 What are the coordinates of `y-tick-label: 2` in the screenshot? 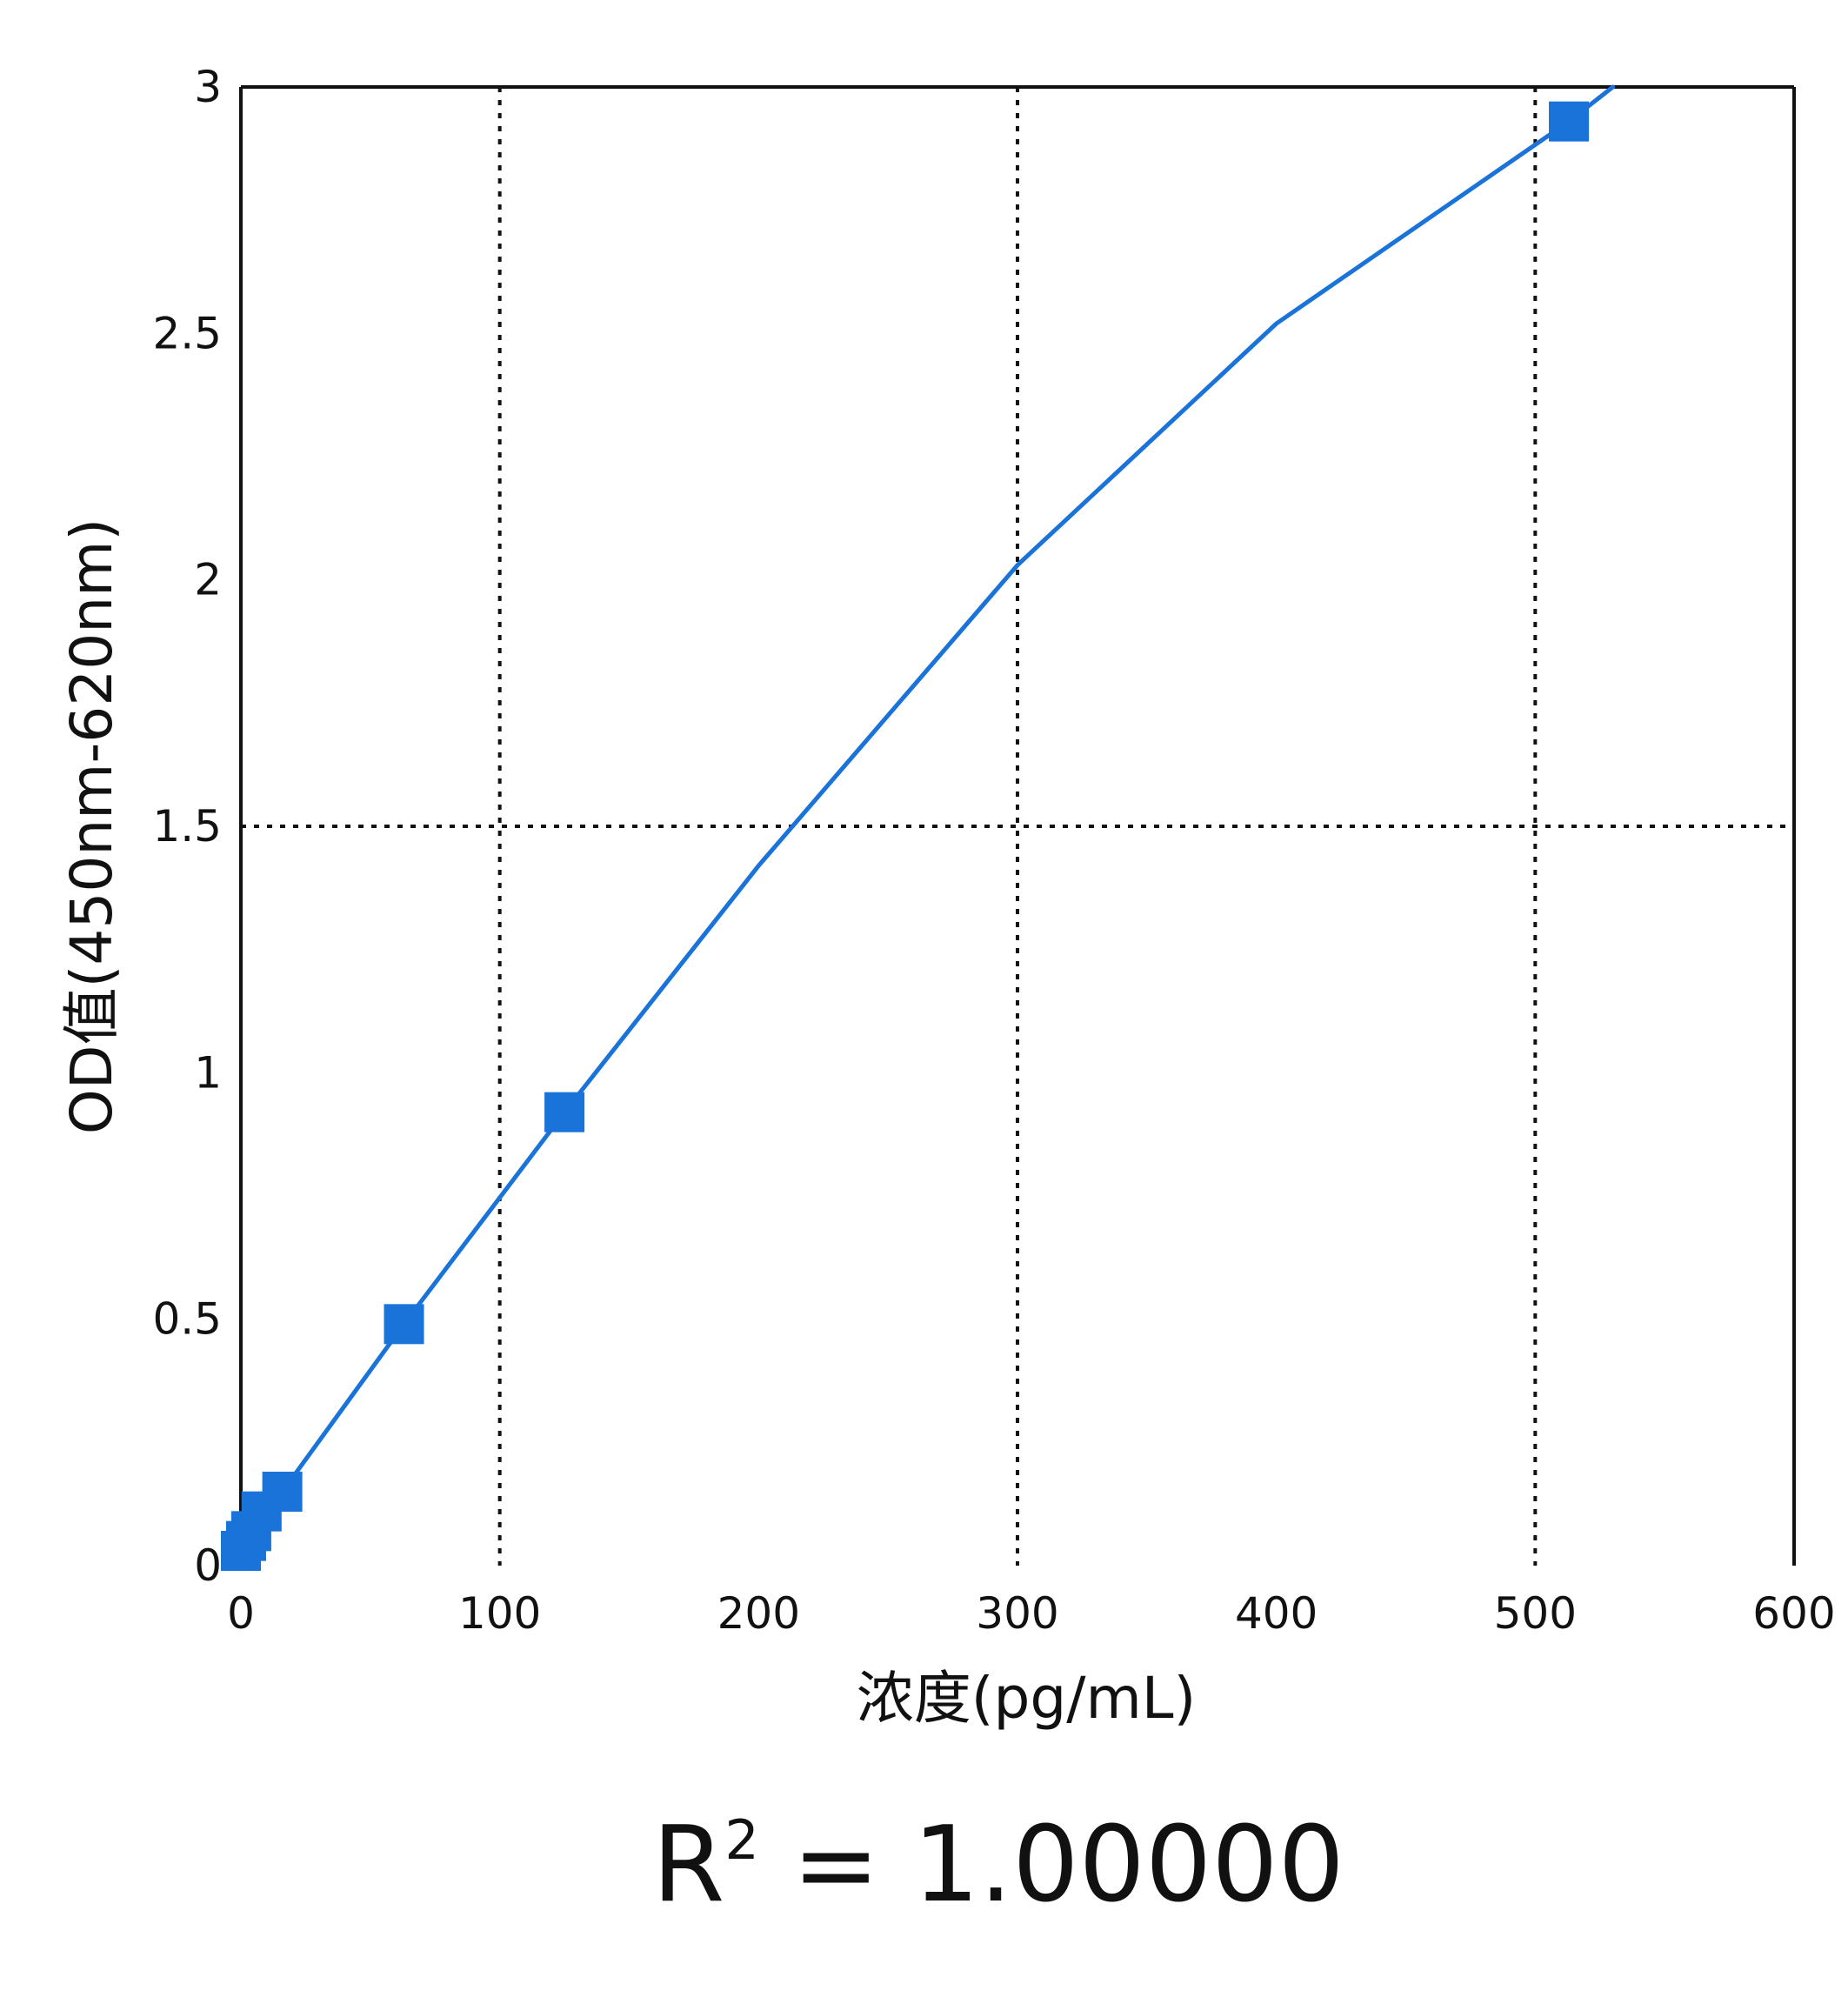 It's located at (208, 580).